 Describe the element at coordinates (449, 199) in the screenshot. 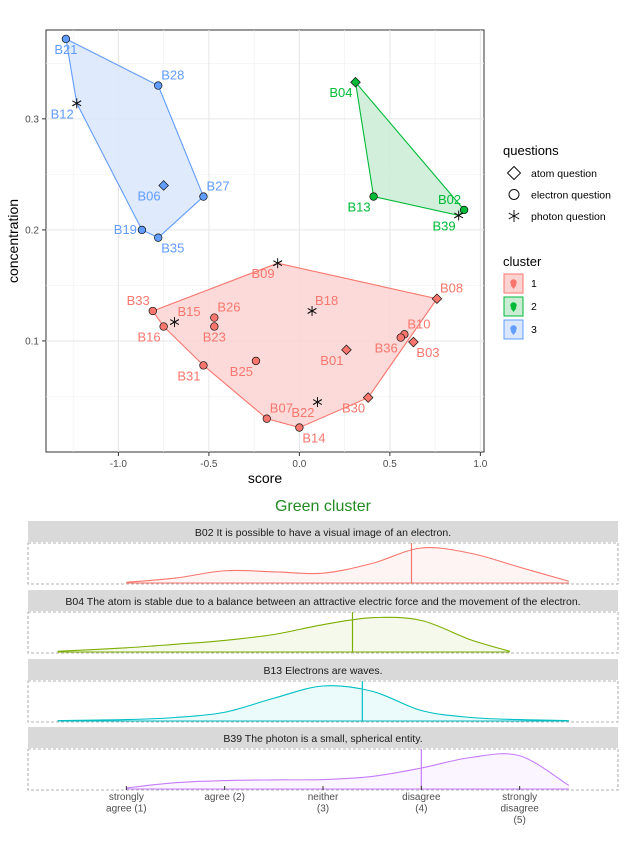

I see `point-label-B02: B02` at that location.